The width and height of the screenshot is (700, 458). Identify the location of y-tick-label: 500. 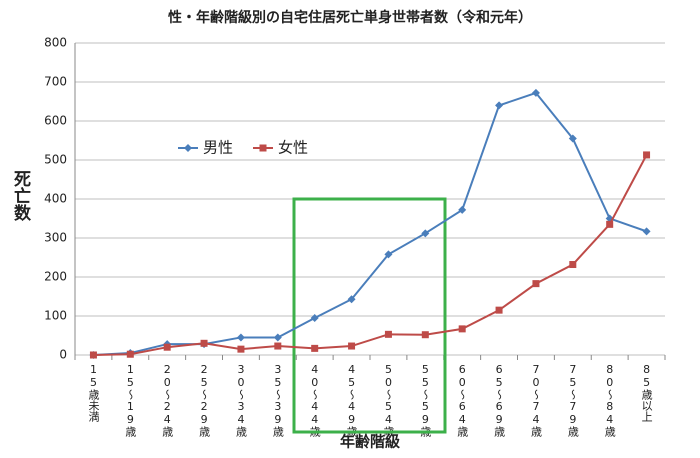
(55, 160).